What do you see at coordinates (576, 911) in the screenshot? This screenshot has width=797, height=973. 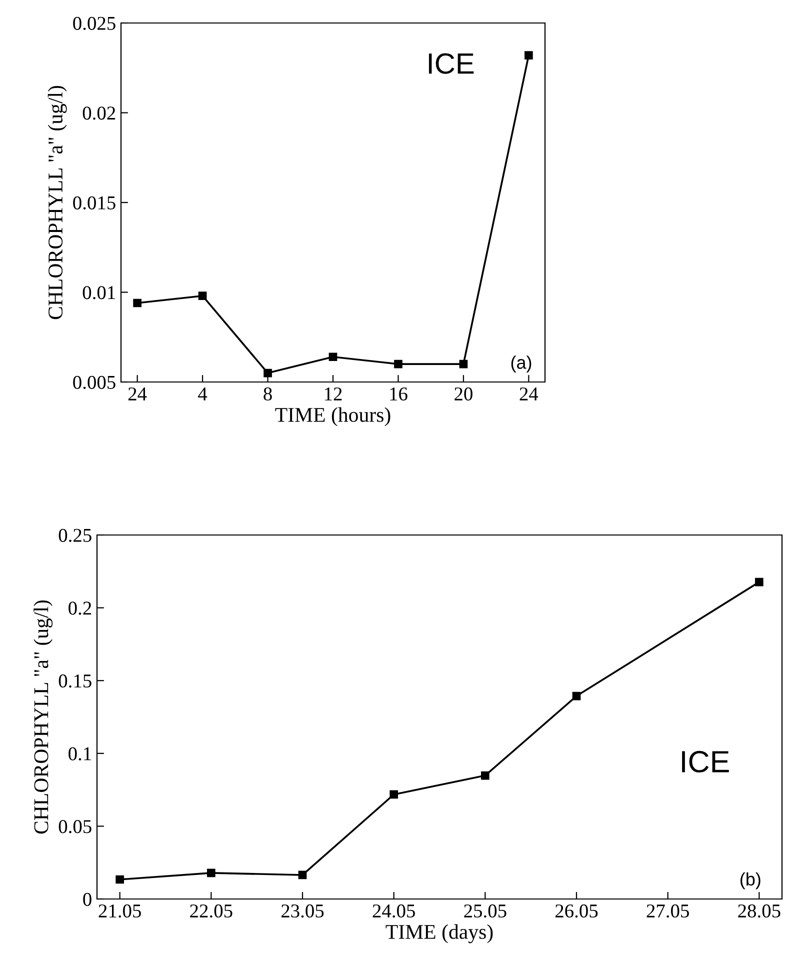 I see `x-tick-label: 26.05` at bounding box center [576, 911].